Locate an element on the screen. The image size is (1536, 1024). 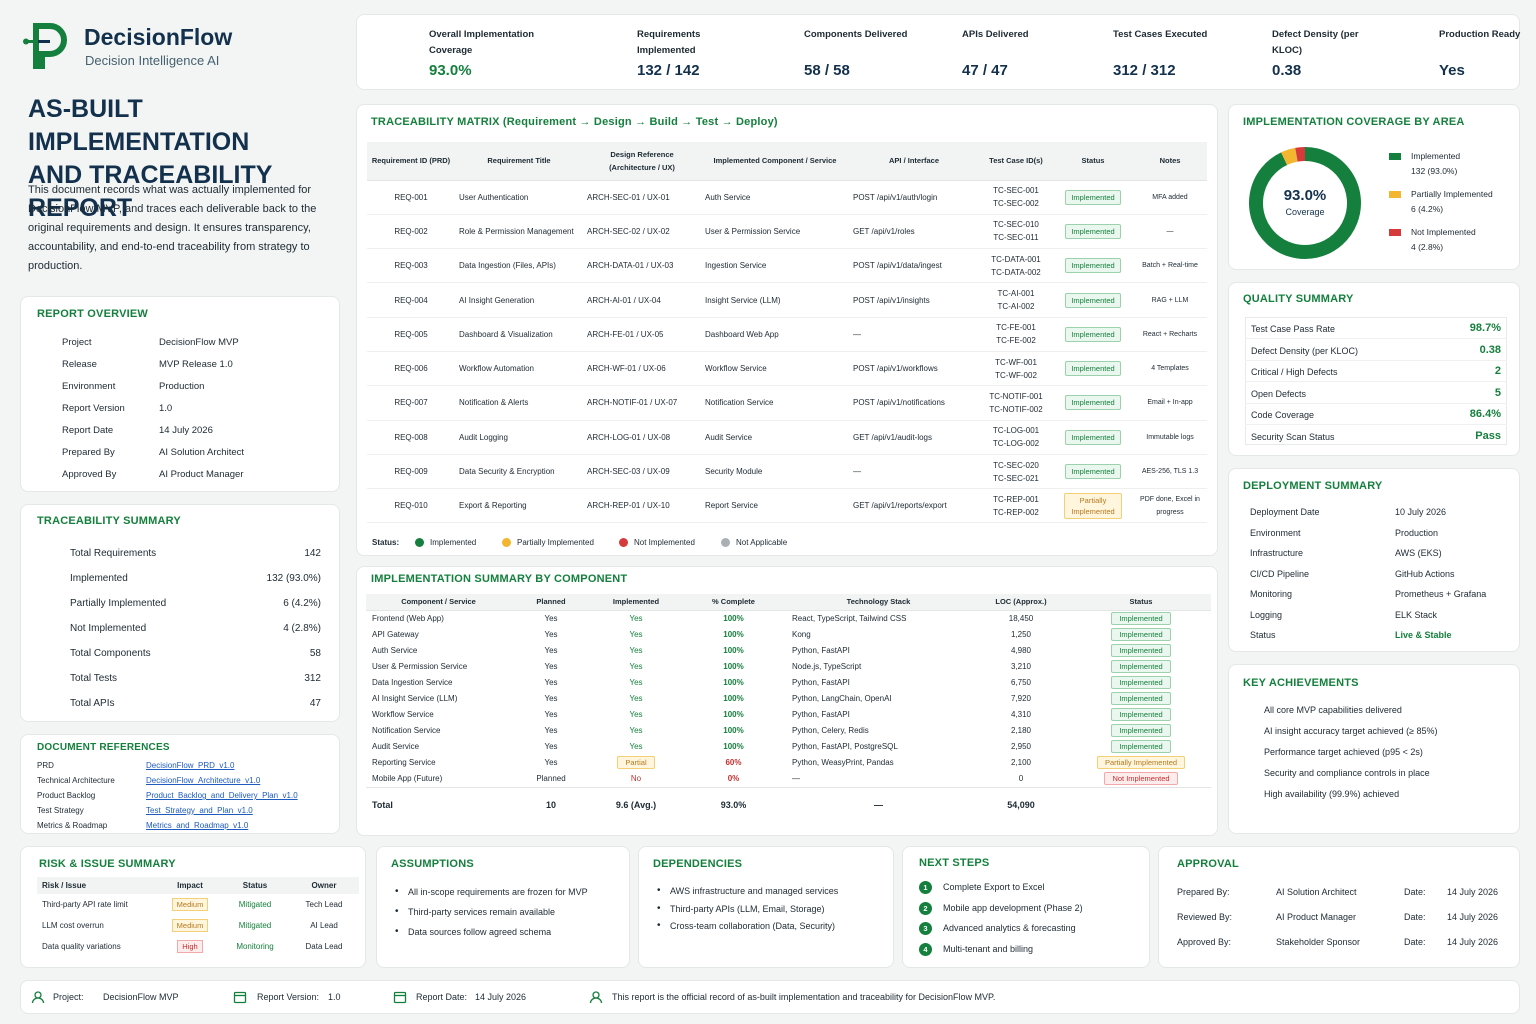
matrix-cell-implemented-component-service: Workflow Service is located at coordinates (775, 369).